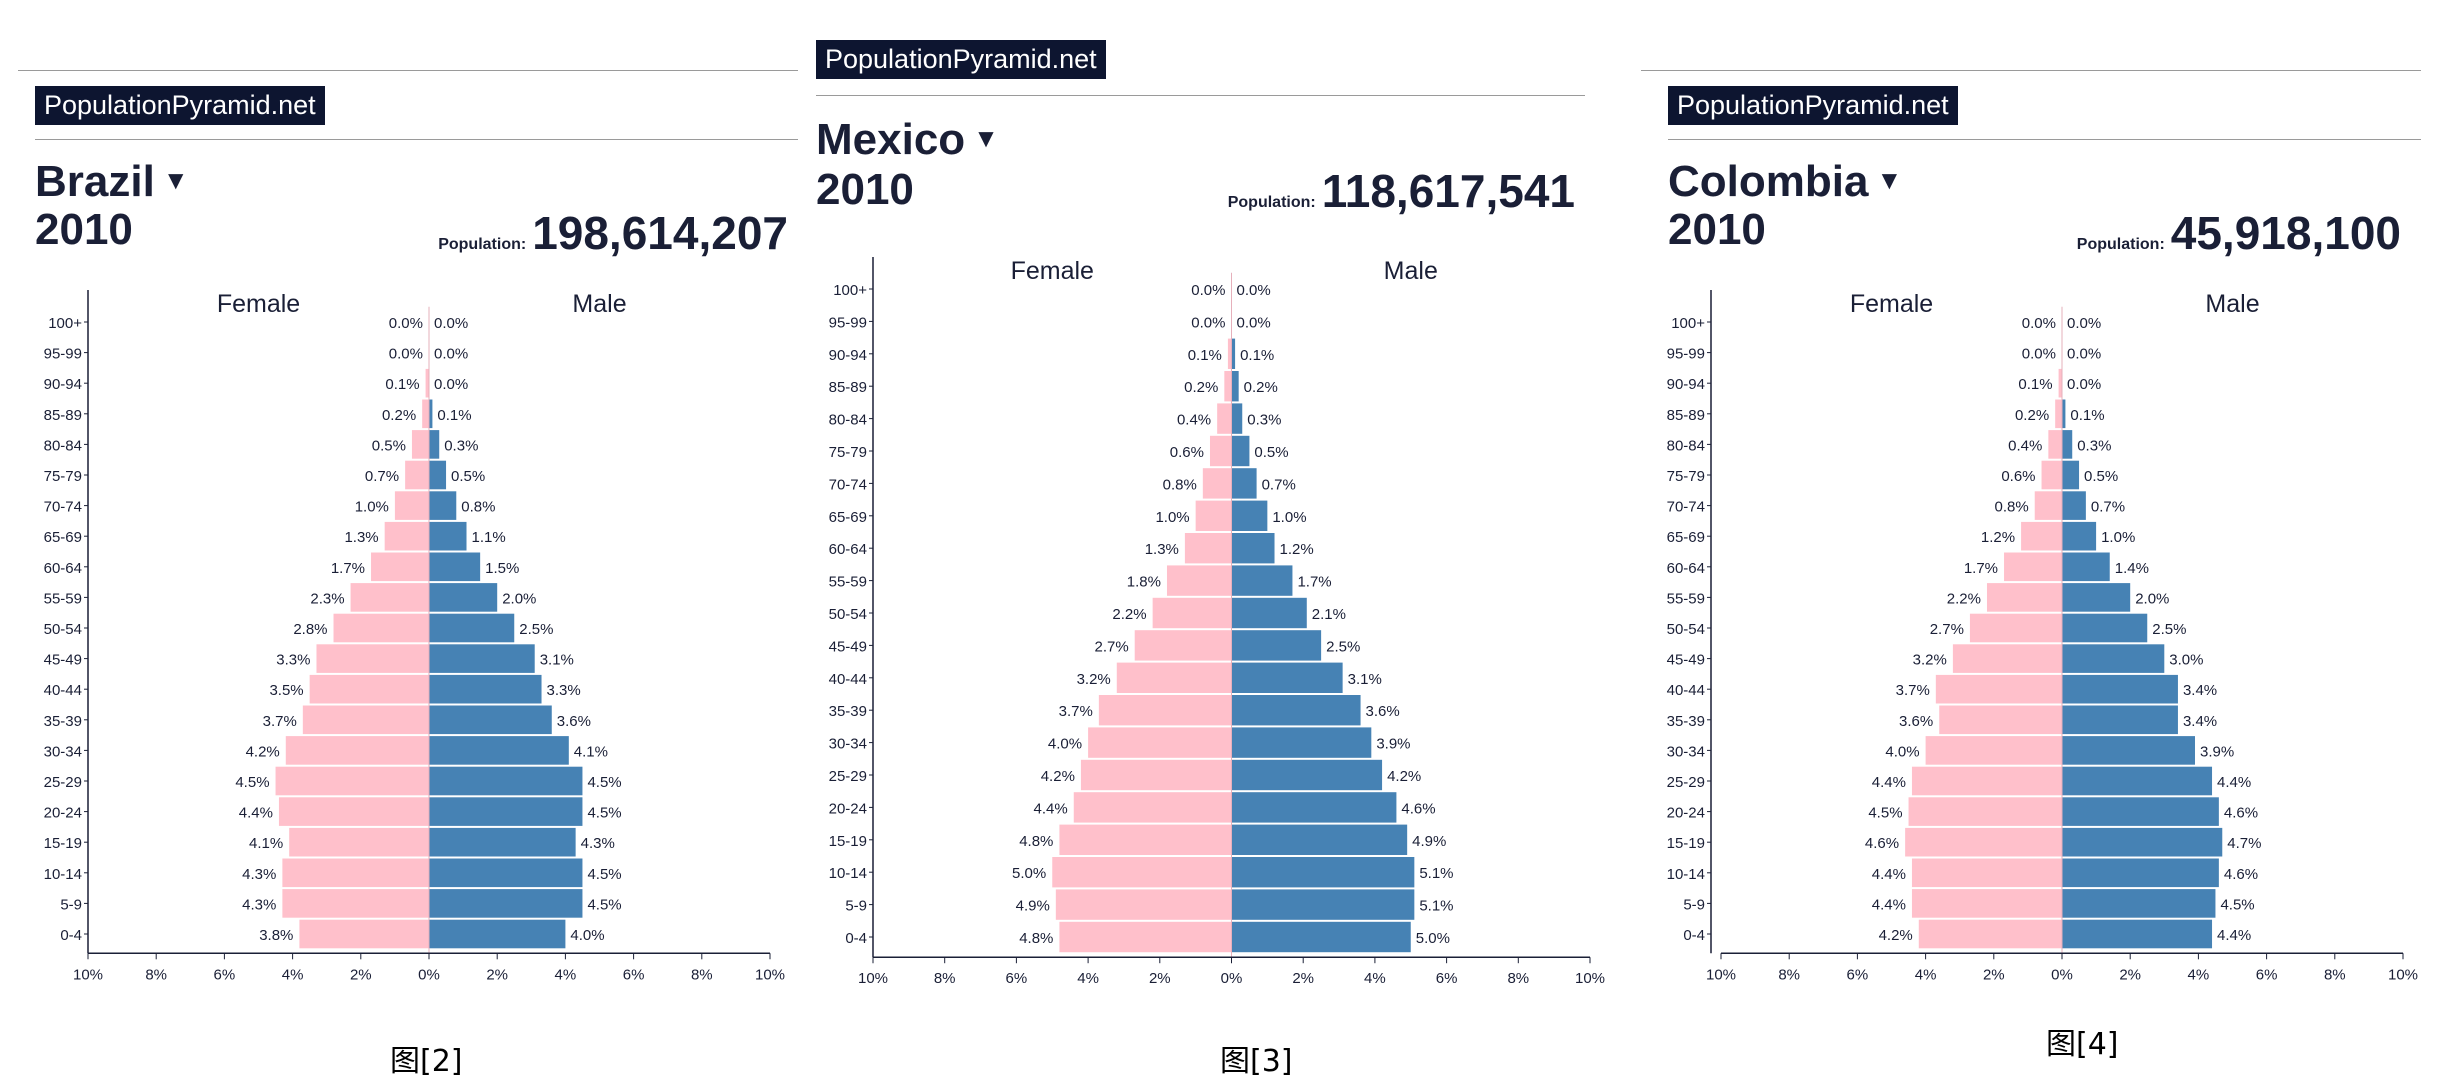 Image resolution: width=2450 pixels, height=1088 pixels. What do you see at coordinates (574, 721) in the screenshot?
I see `male-value-label: 3.6%` at bounding box center [574, 721].